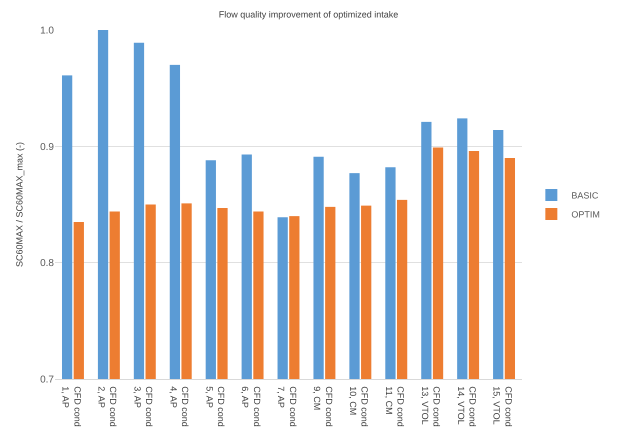  I want to click on x-tick-label: CFD cond 7, AP, so click(287, 406).